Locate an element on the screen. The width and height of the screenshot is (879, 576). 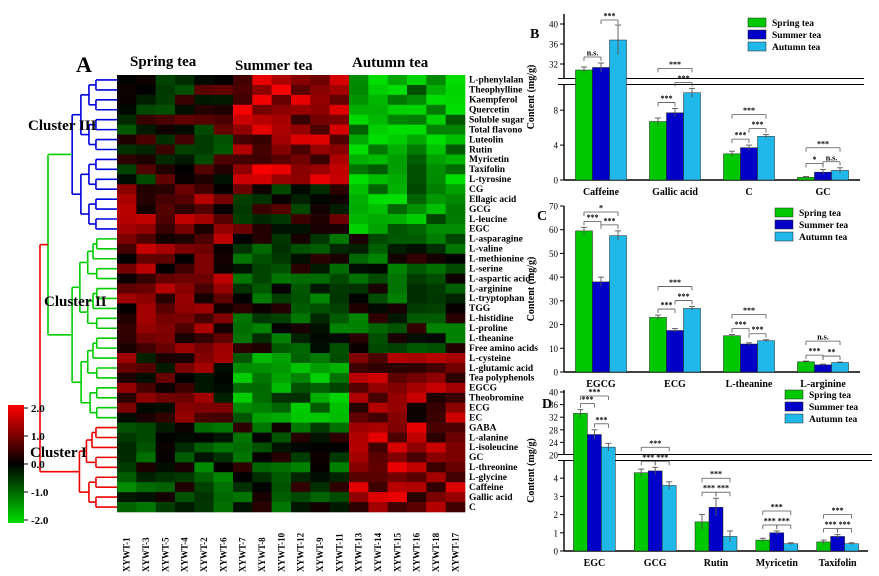
legend-swatch is located at coordinates (784, 236).